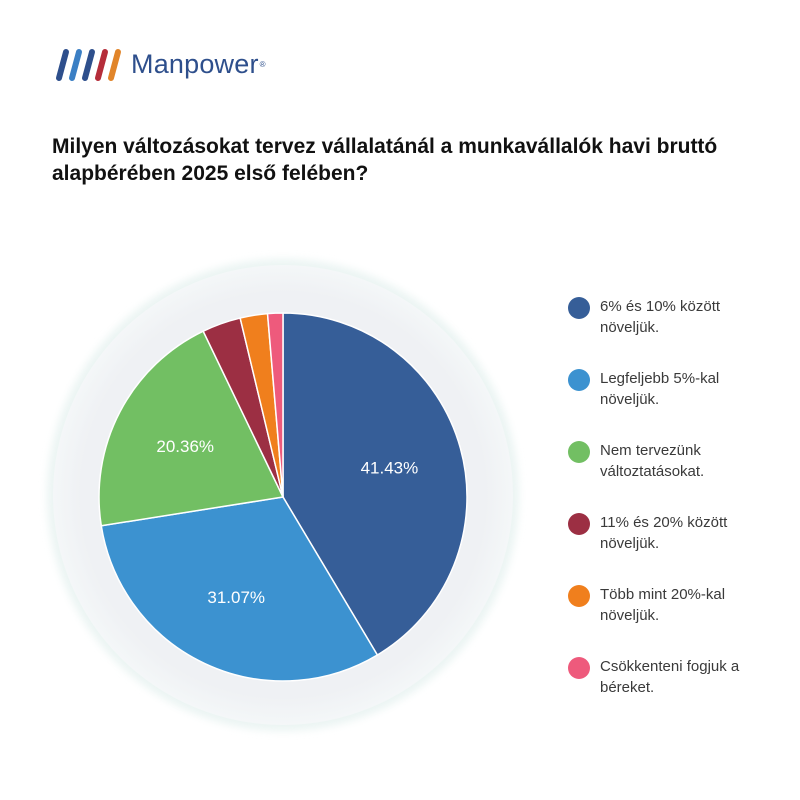  Describe the element at coordinates (660, 389) in the screenshot. I see `legend-label: Legfeljebb 5%-kal növeljük.` at that location.